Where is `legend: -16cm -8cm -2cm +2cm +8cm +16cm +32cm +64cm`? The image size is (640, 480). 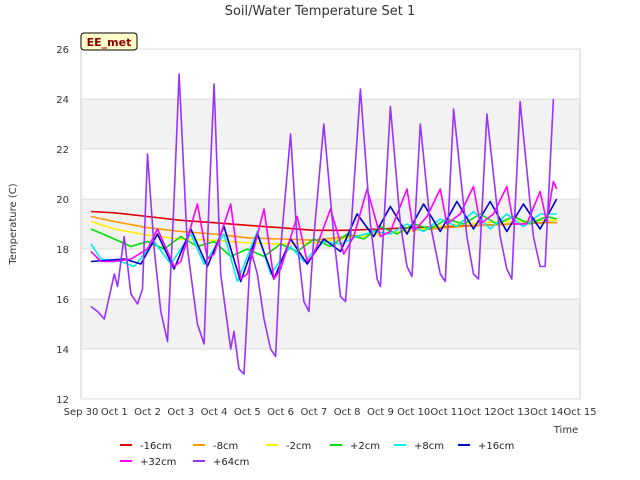 legend: -16cm -8cm -2cm +2cm +8cm +16cm +32cm +64cm is located at coordinates (317, 454).